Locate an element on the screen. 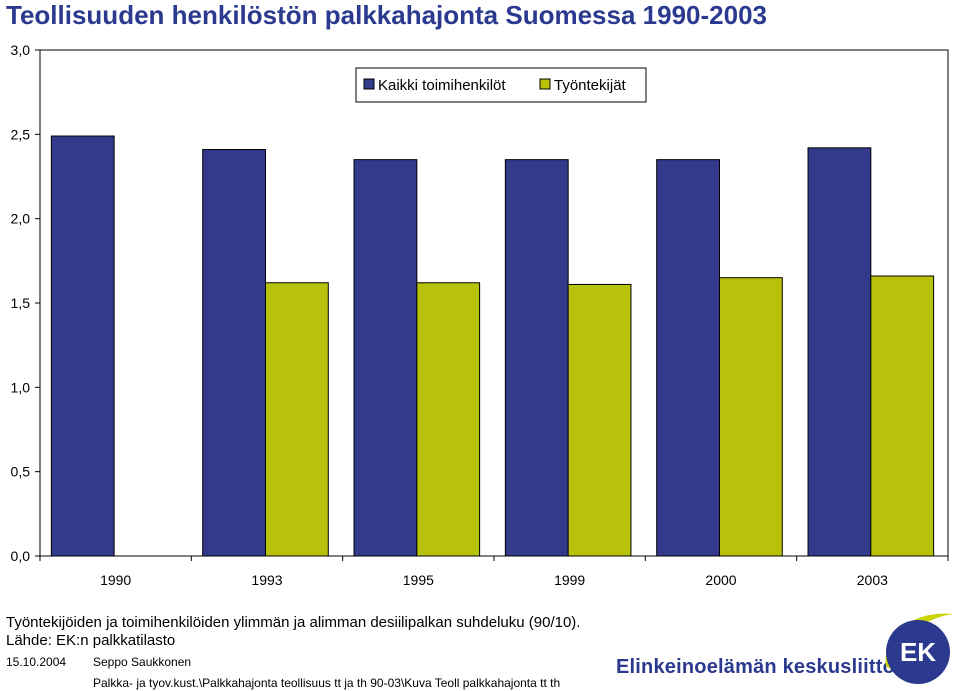  x-tick-label: 1993 is located at coordinates (266, 580).